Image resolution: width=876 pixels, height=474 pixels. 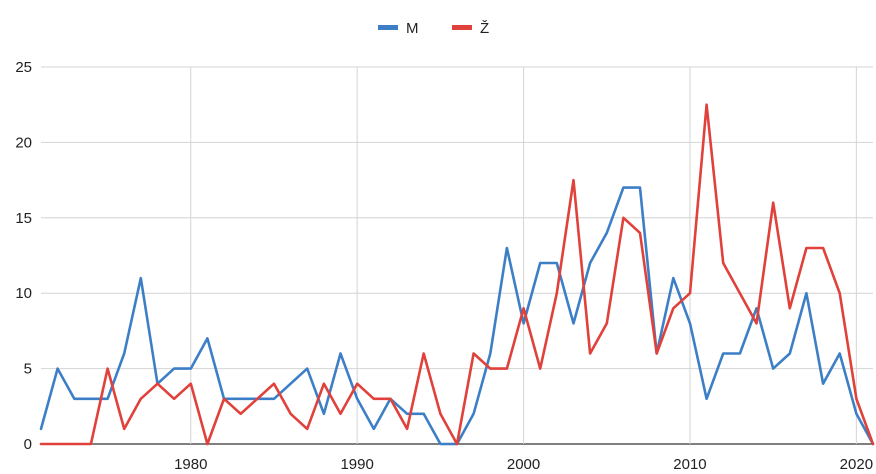 I want to click on y-tick-label: 15, so click(x=23, y=218).